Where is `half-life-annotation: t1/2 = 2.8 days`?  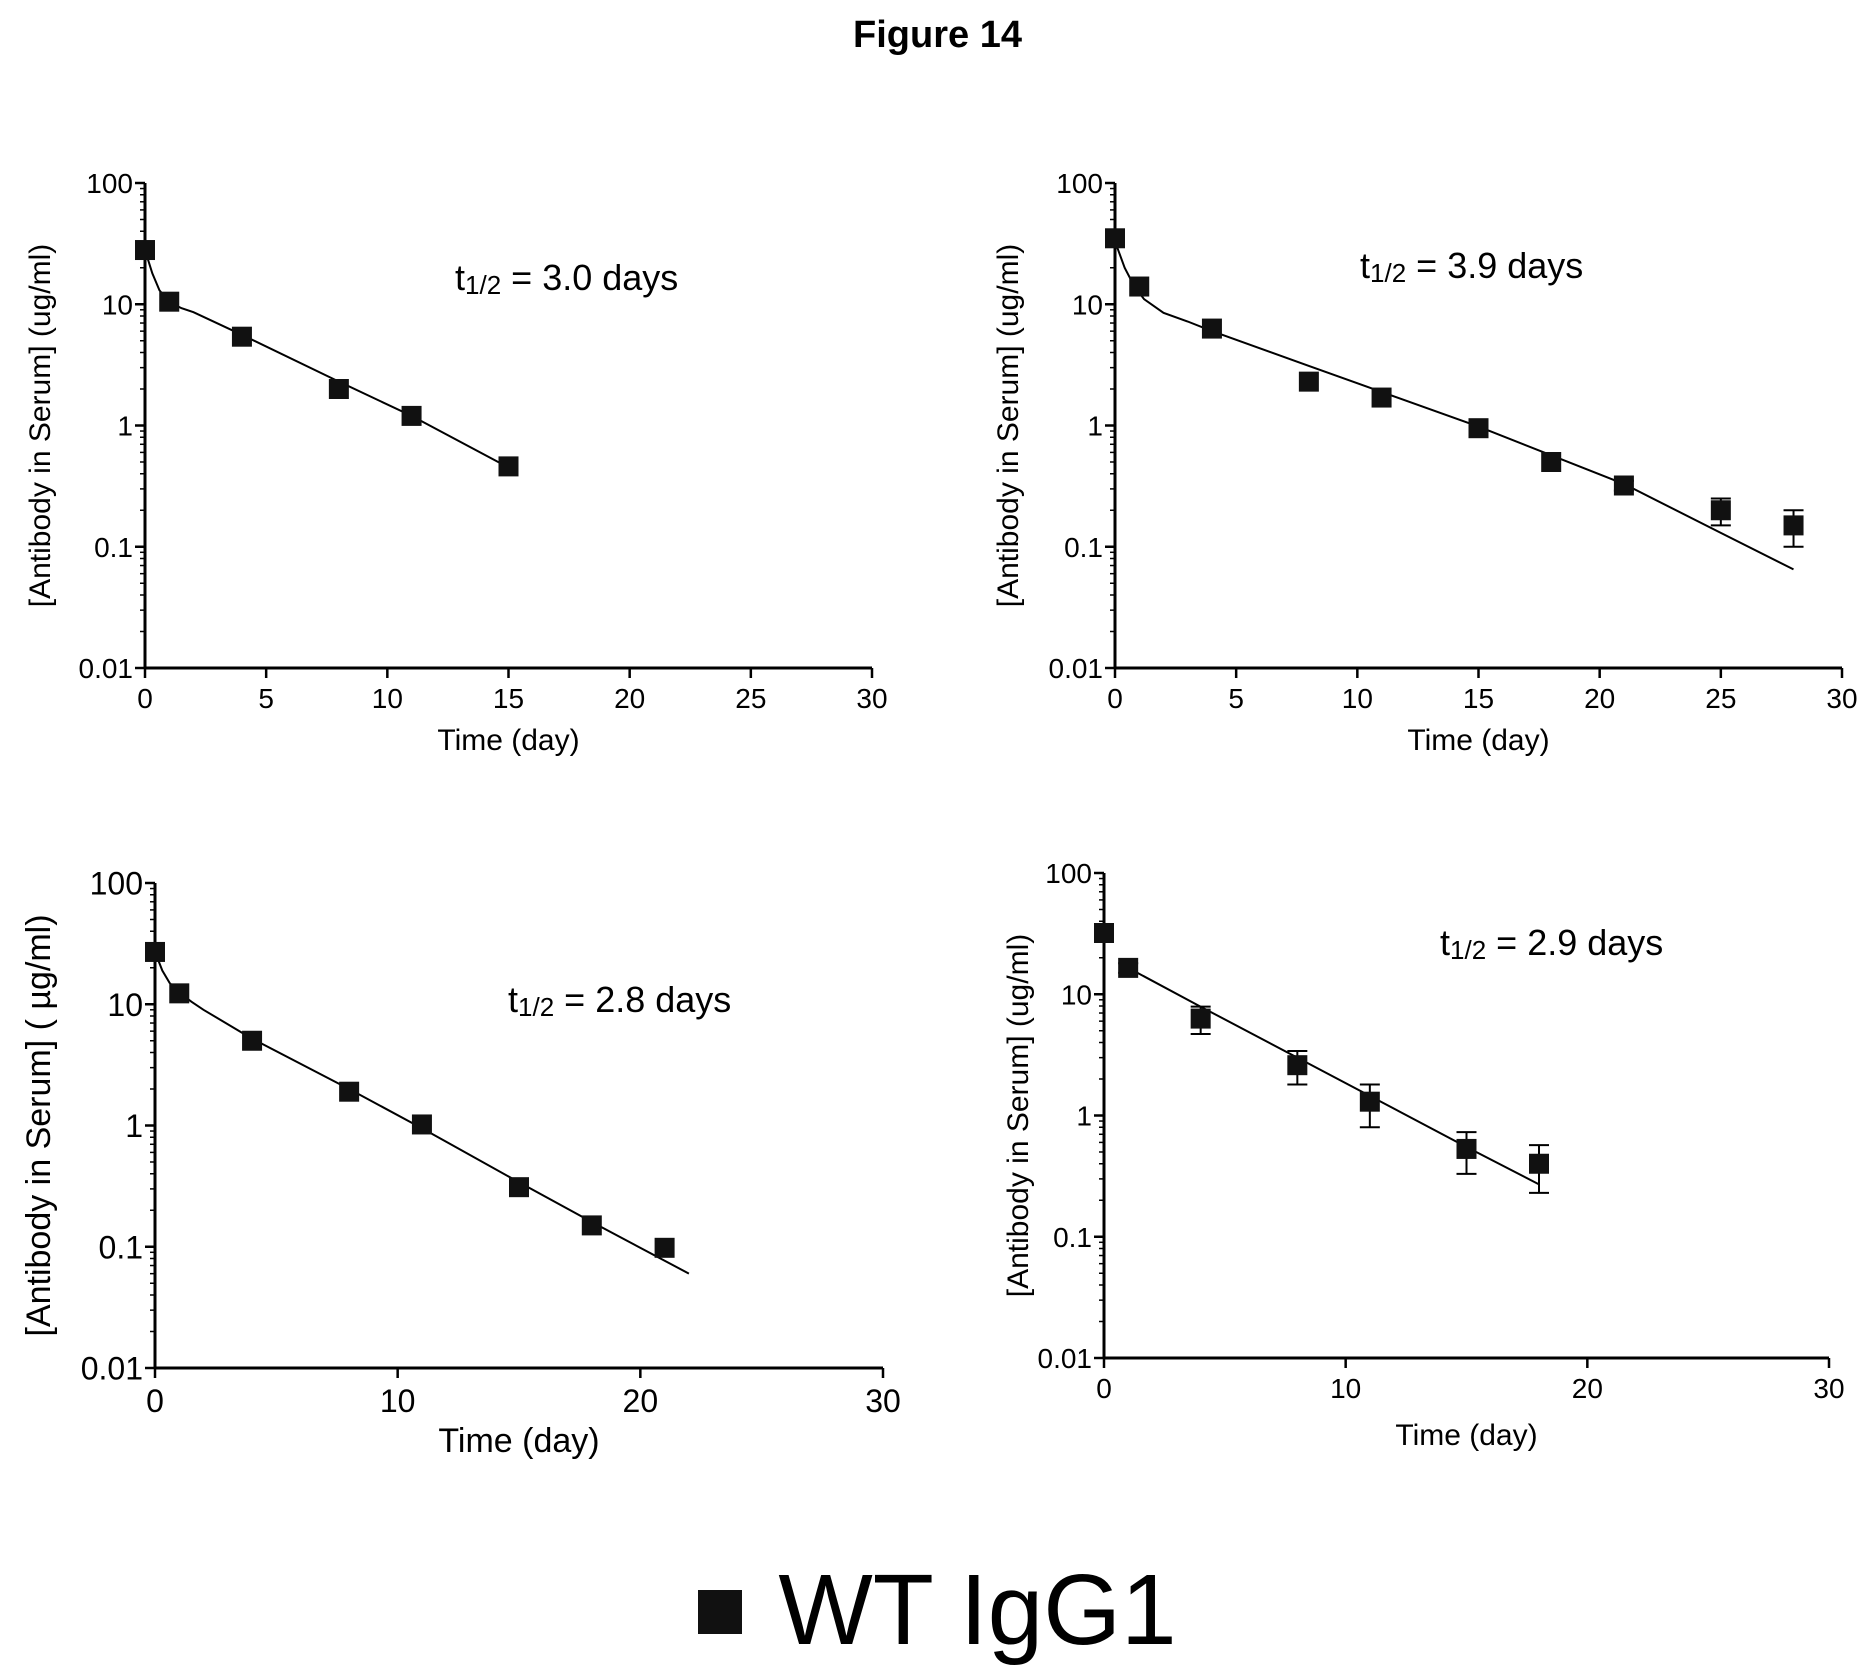
half-life-annotation: t1/2 = 2.8 days is located at coordinates (619, 1000).